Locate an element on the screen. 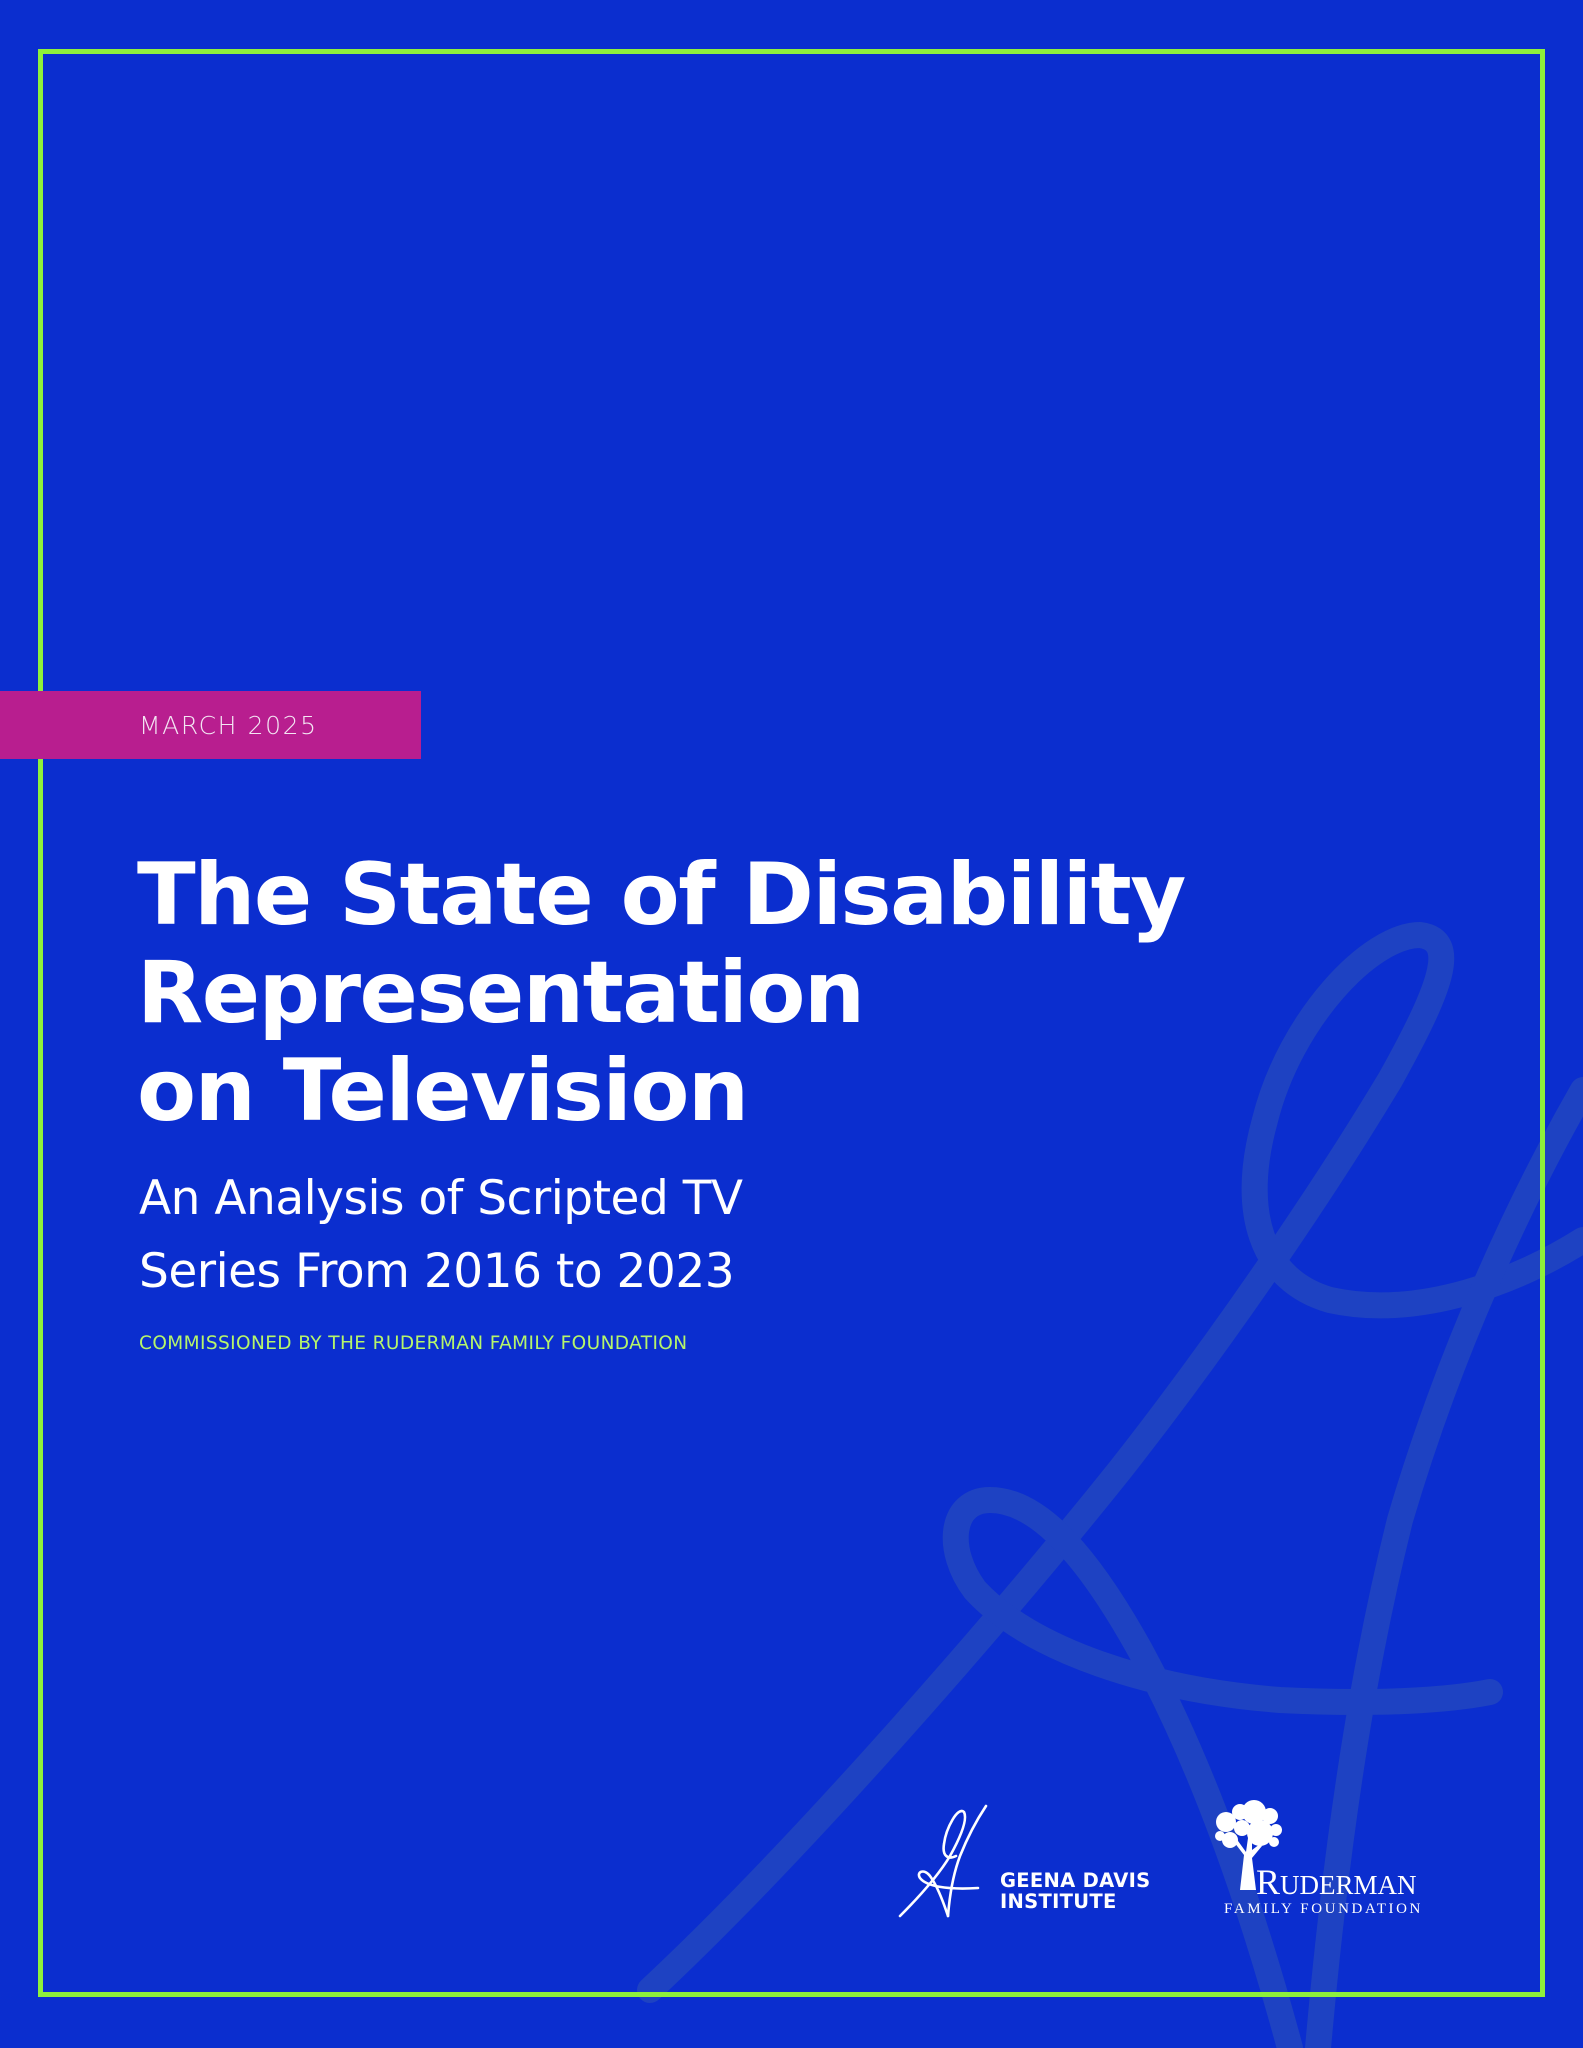  rff-subtitle: FAMILY FOUNDATION is located at coordinates (1323, 1909).